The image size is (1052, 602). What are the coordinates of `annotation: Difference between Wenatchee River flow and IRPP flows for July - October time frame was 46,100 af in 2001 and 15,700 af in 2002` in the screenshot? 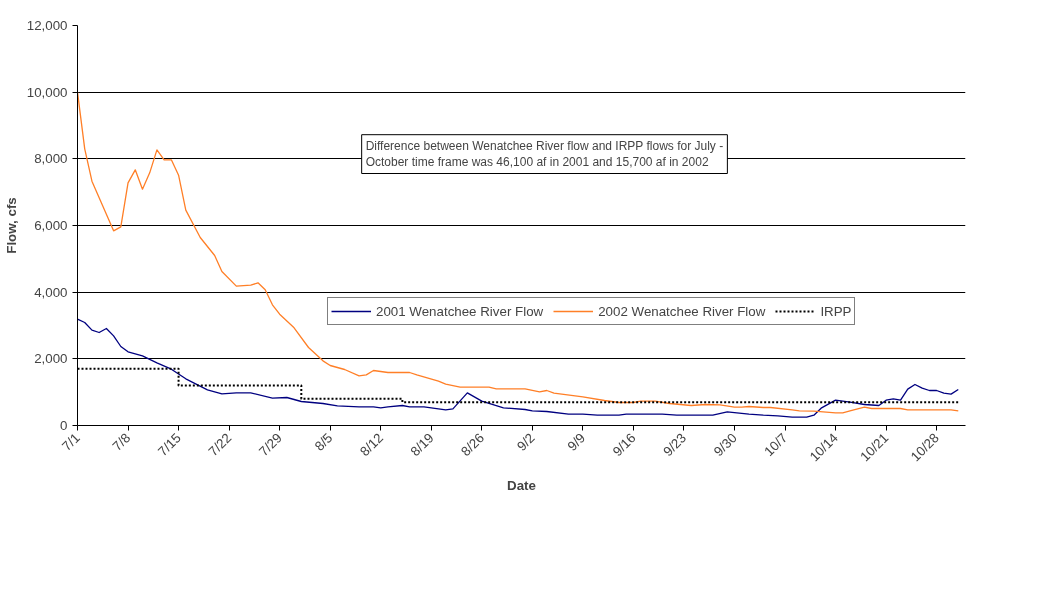 It's located at (544, 154).